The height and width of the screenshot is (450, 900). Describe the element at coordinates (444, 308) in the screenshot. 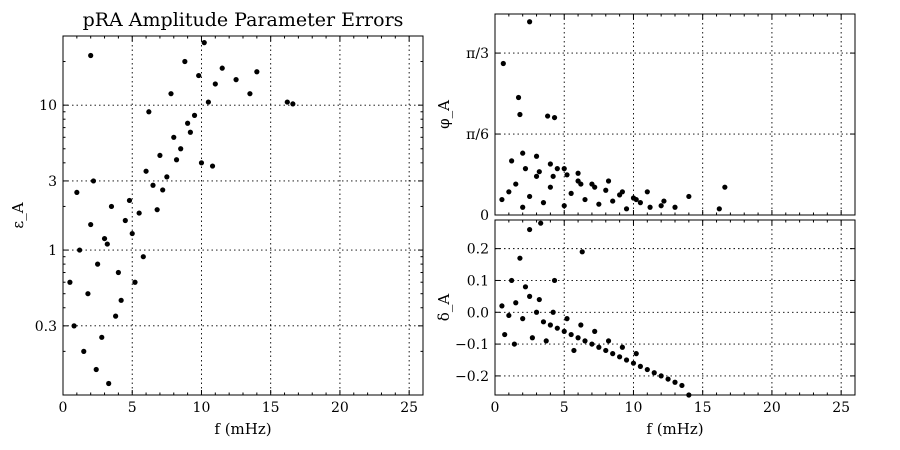

I see `y-axis-label: δ_A` at that location.